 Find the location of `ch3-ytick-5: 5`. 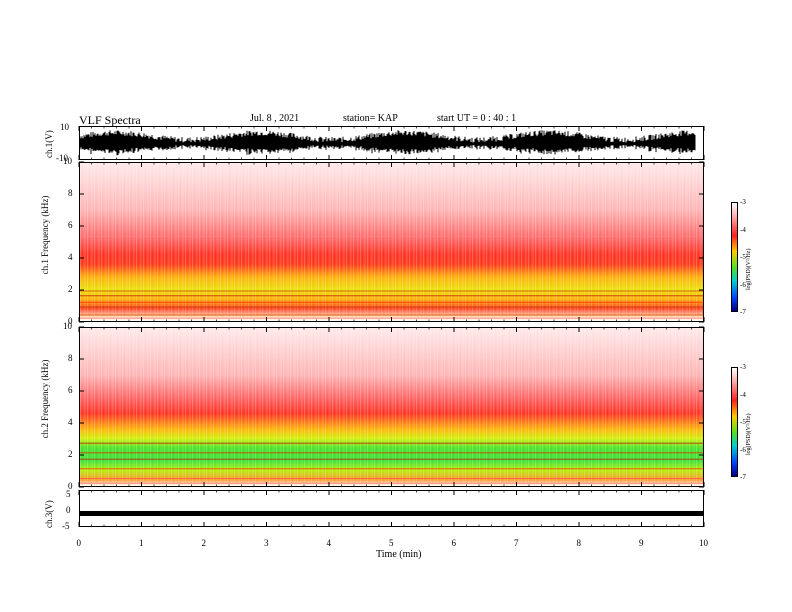

ch3-ytick-5: 5 is located at coordinates (68, 494).